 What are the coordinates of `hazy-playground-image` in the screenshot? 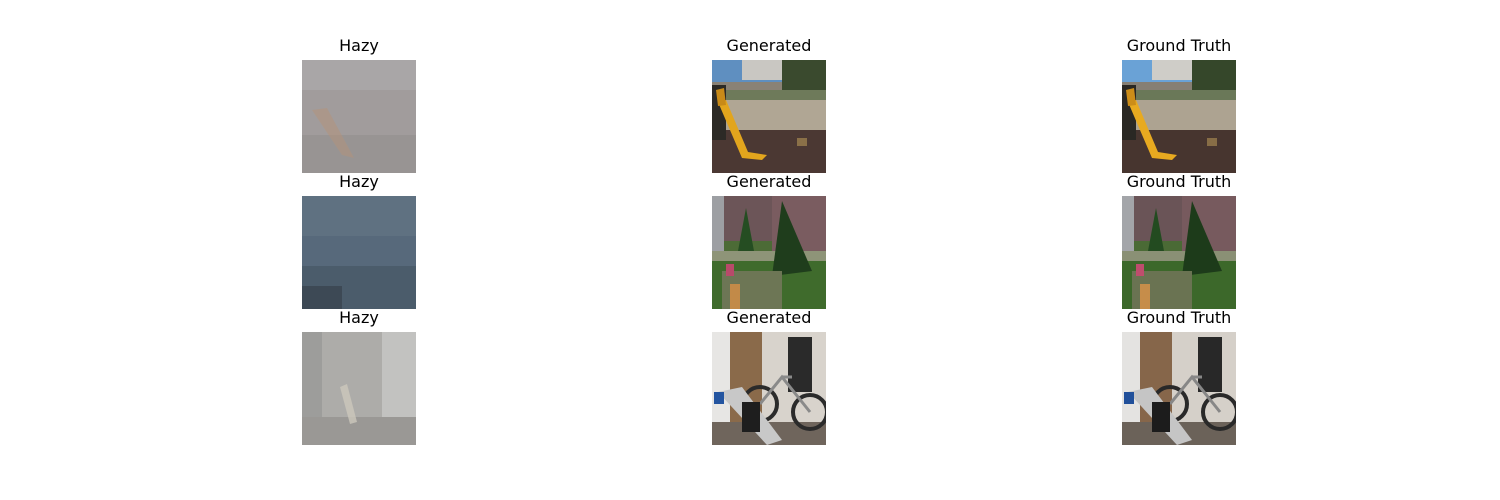 It's located at (359, 116).